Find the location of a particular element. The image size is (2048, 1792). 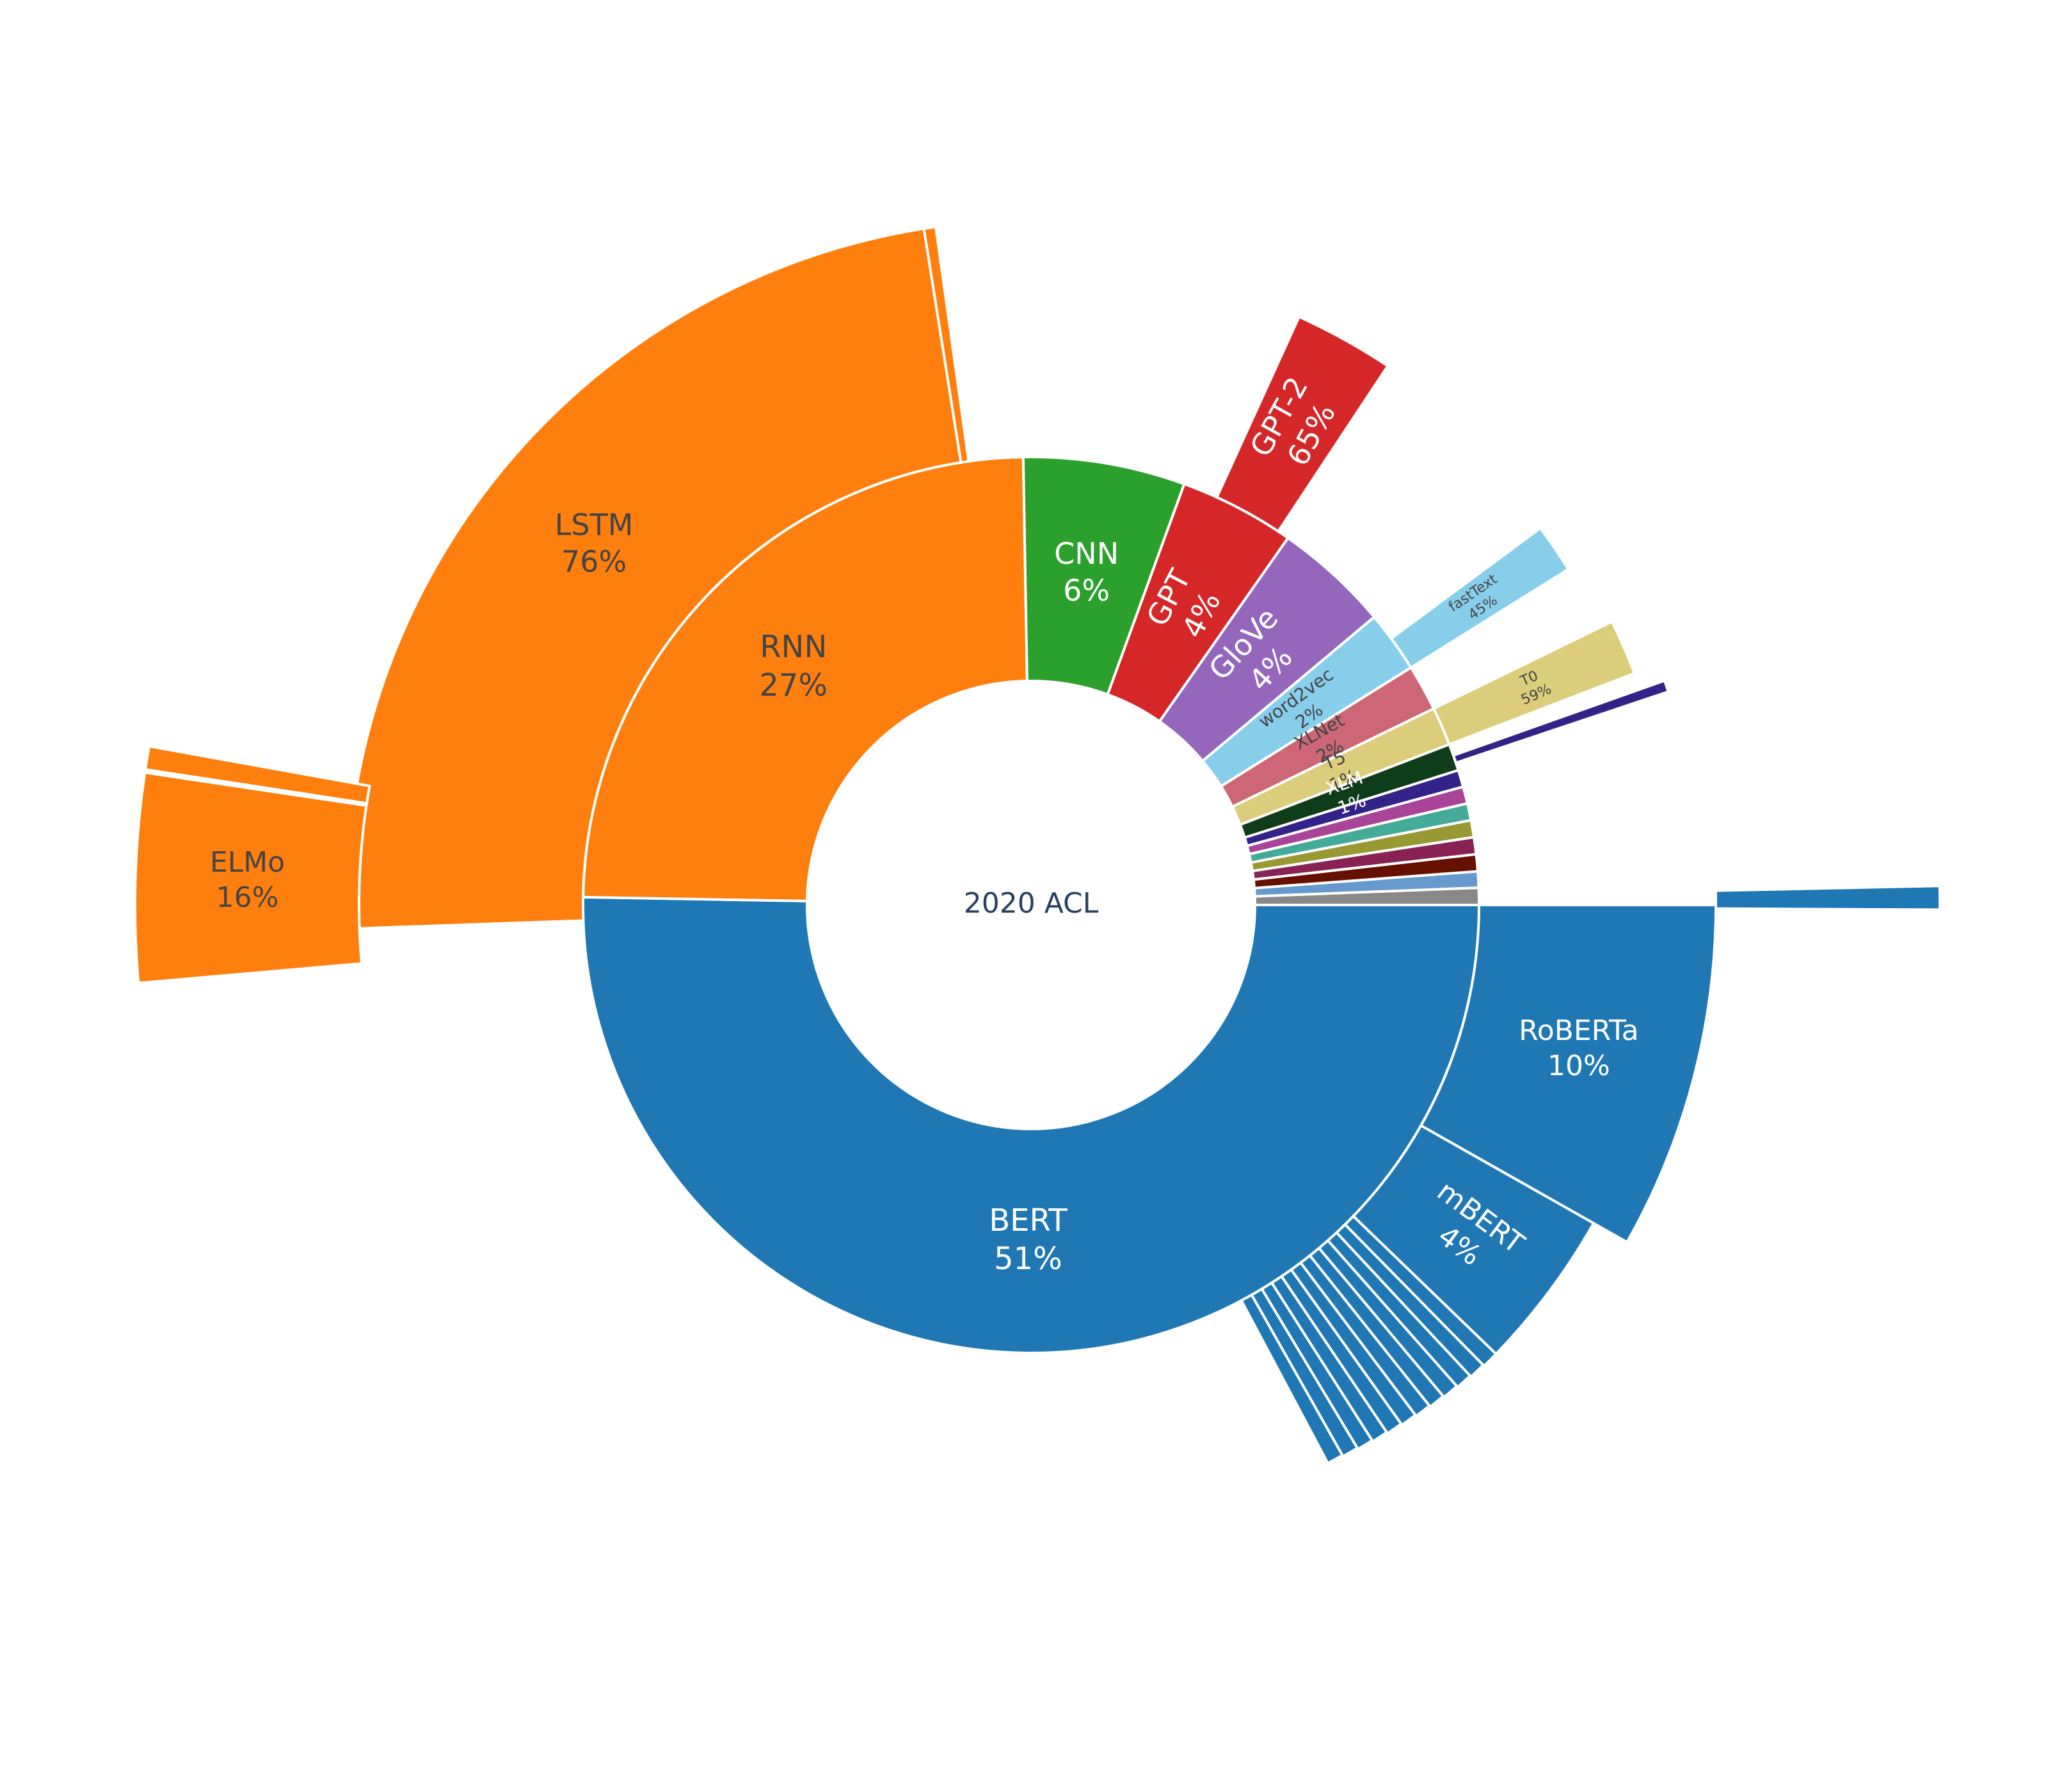

label-percent-r2-lstm-14: 76% is located at coordinates (594, 561).